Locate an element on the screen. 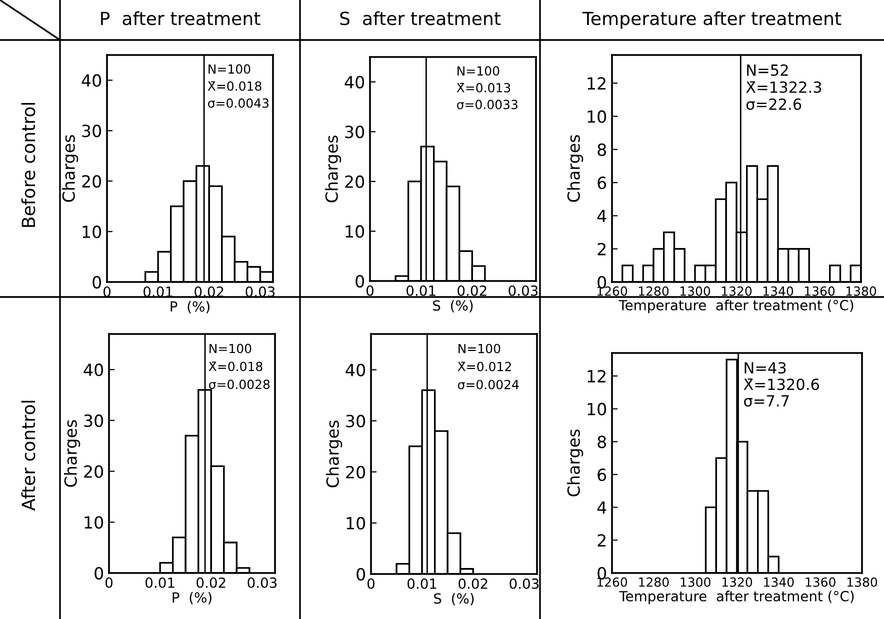  annotation: σ=7.7 is located at coordinates (766, 401).